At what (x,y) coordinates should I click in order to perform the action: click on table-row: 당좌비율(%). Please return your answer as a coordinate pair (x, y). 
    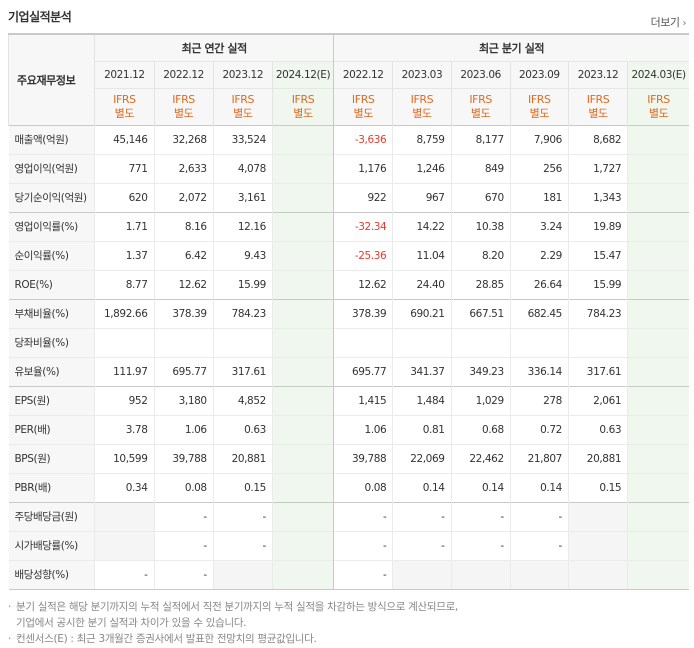
    Looking at the image, I should click on (348, 342).